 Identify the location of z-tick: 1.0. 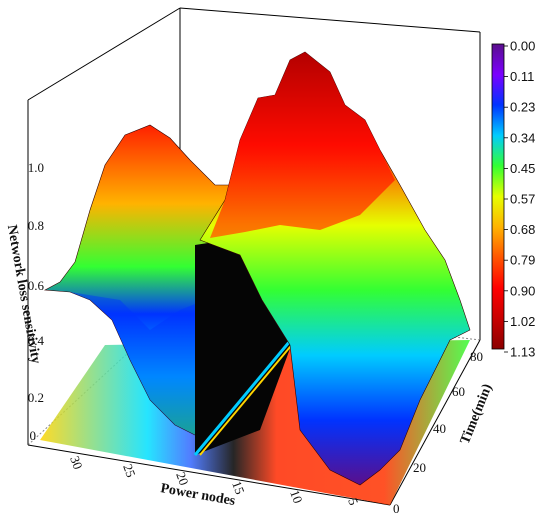
(36, 167).